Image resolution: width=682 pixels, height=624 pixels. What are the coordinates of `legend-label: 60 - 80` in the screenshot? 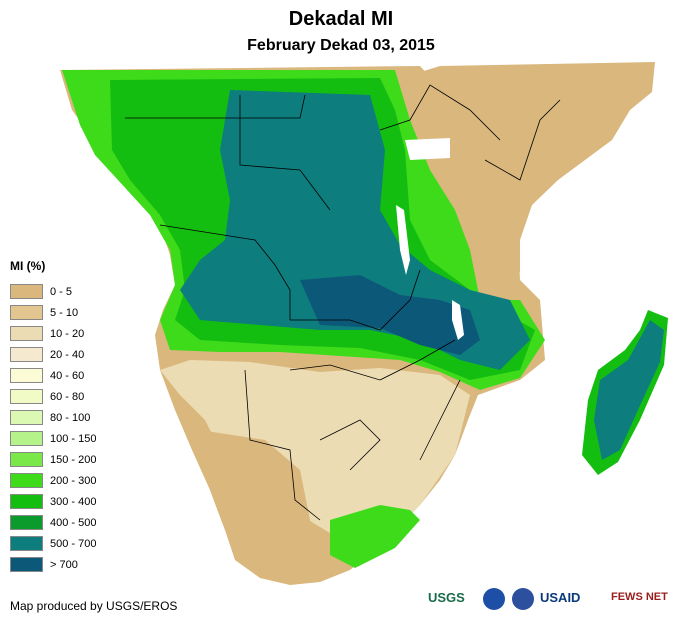 It's located at (67, 396).